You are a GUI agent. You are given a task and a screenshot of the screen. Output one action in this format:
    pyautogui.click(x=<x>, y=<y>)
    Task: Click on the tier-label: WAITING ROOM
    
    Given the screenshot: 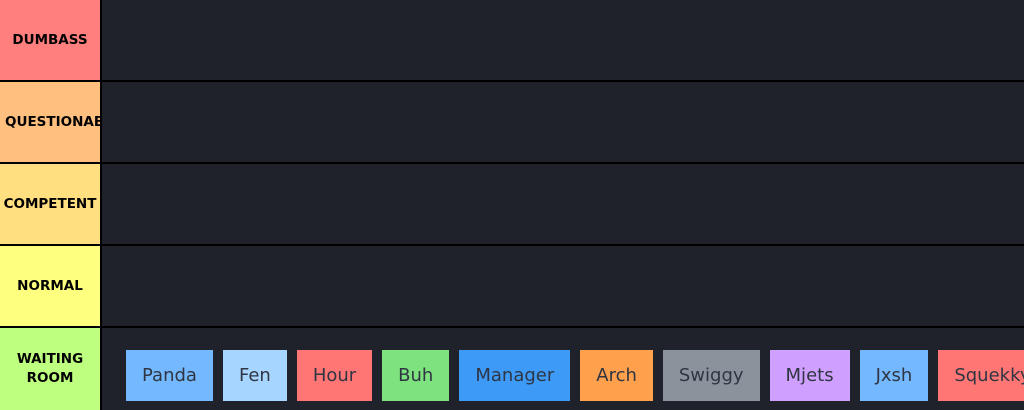 What is the action you would take?
    pyautogui.click(x=50, y=369)
    